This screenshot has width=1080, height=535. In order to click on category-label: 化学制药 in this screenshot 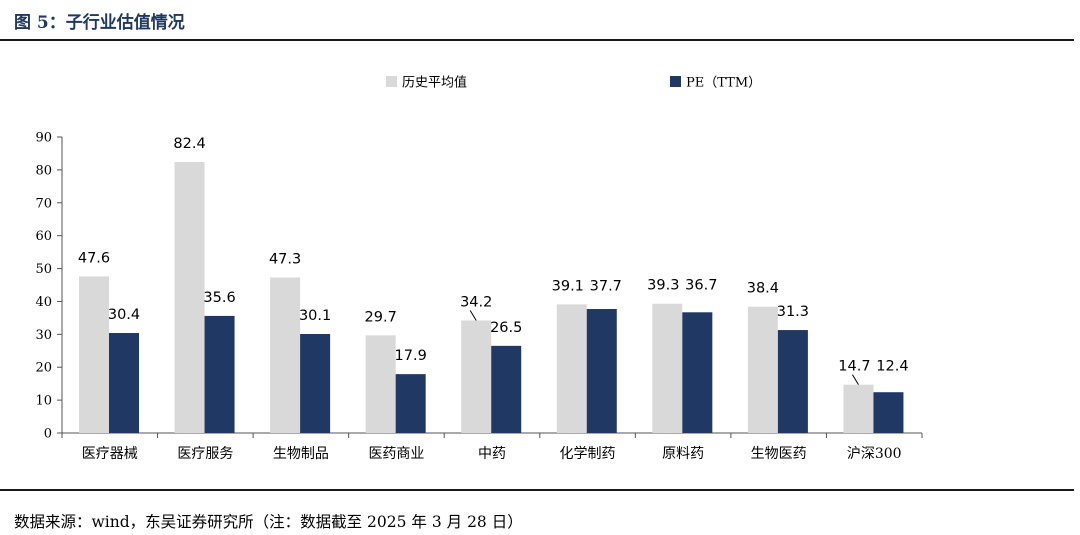, I will do `click(588, 454)`.